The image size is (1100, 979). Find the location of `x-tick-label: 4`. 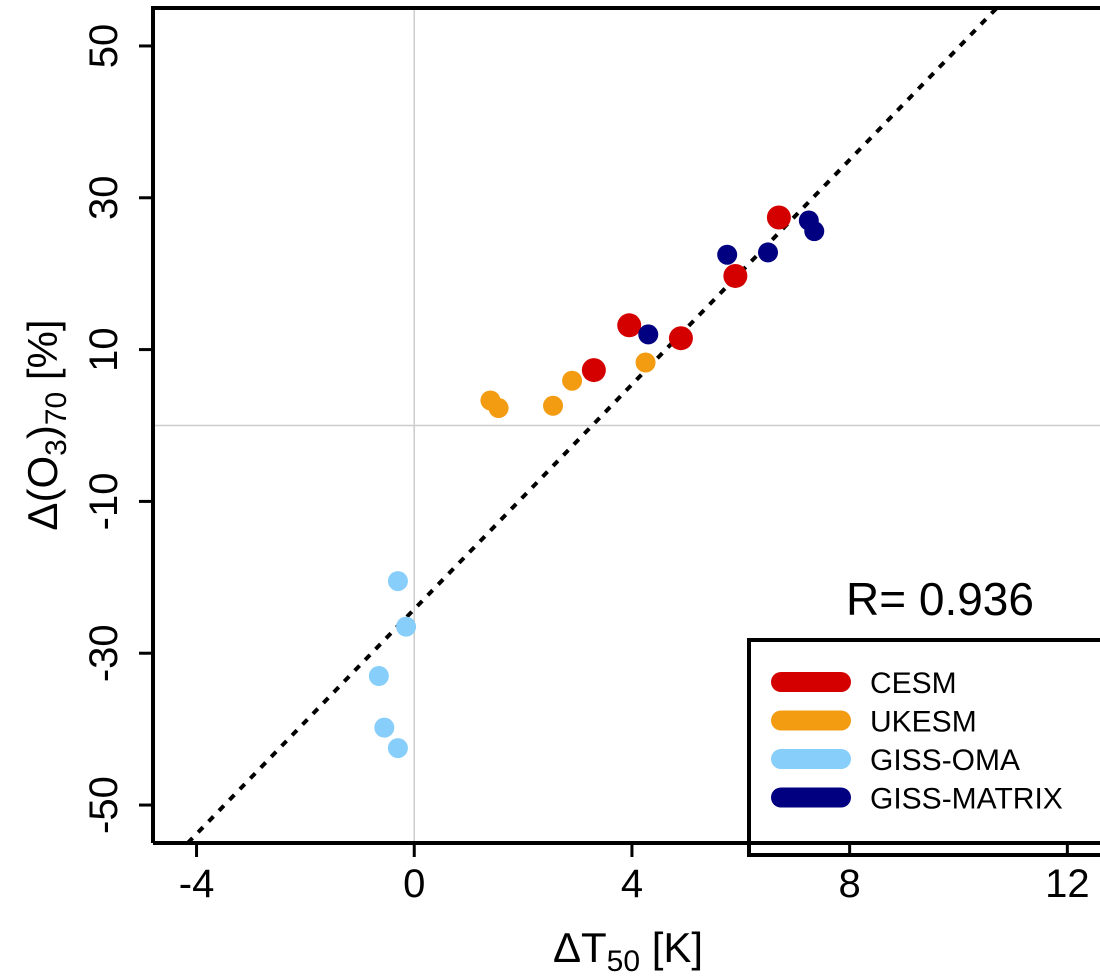

x-tick-label: 4 is located at coordinates (632, 884).